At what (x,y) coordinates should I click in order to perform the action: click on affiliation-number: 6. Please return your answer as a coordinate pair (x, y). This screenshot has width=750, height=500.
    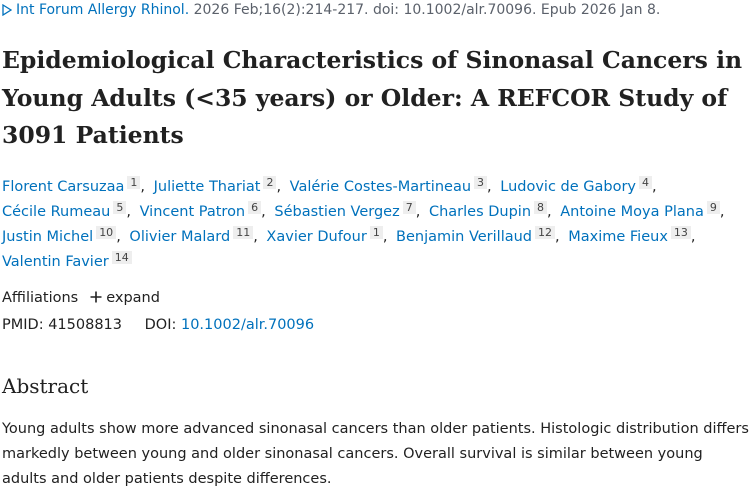
    Looking at the image, I should click on (255, 207).